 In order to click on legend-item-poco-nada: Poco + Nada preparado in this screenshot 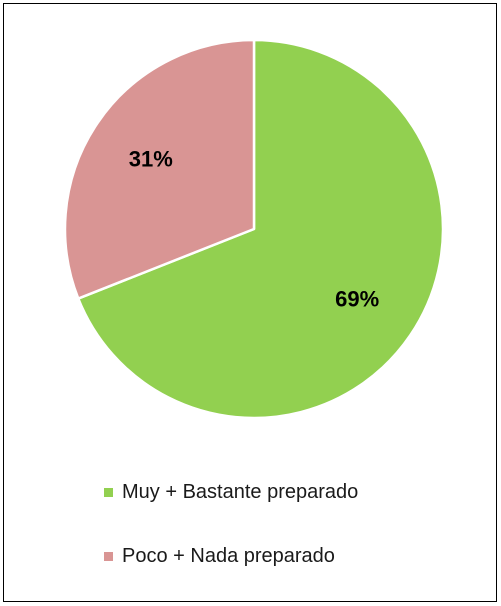, I will do `click(231, 556)`.